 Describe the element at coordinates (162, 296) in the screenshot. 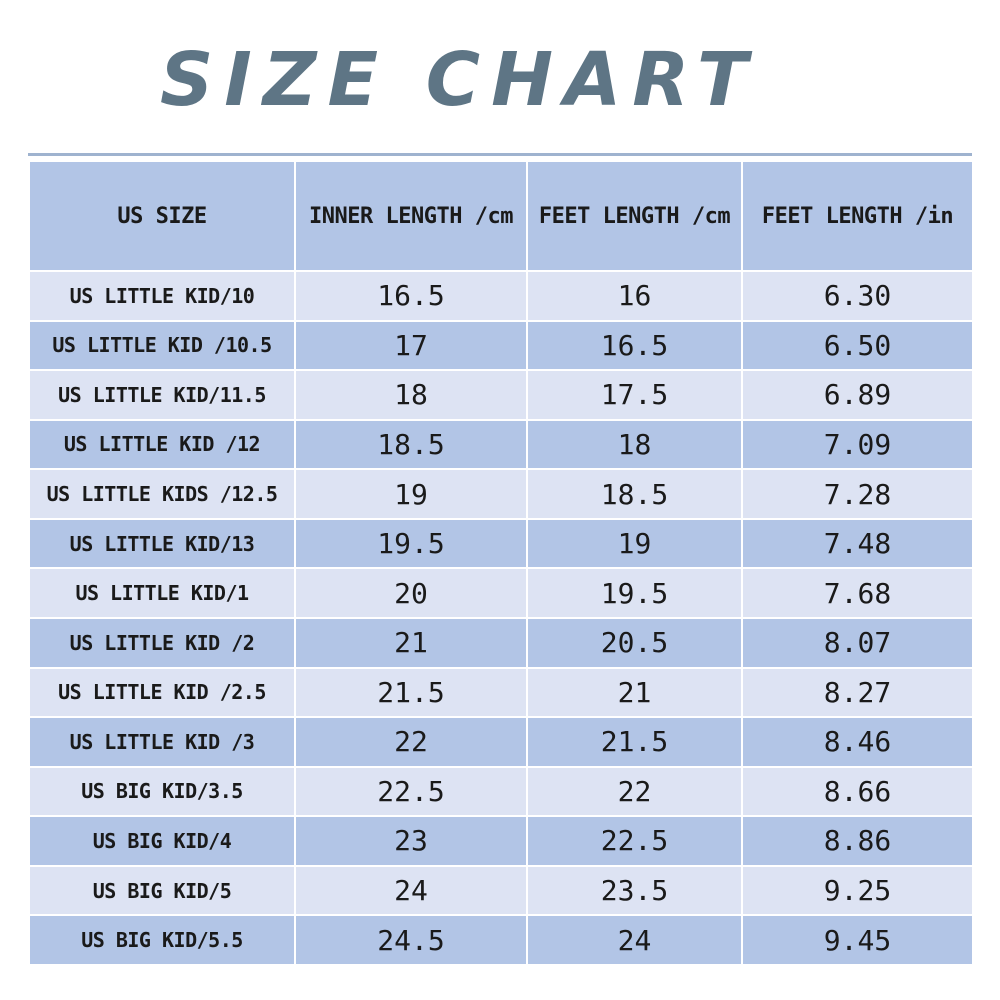

I see `cell-us-size: US LITTLE KID/10` at that location.